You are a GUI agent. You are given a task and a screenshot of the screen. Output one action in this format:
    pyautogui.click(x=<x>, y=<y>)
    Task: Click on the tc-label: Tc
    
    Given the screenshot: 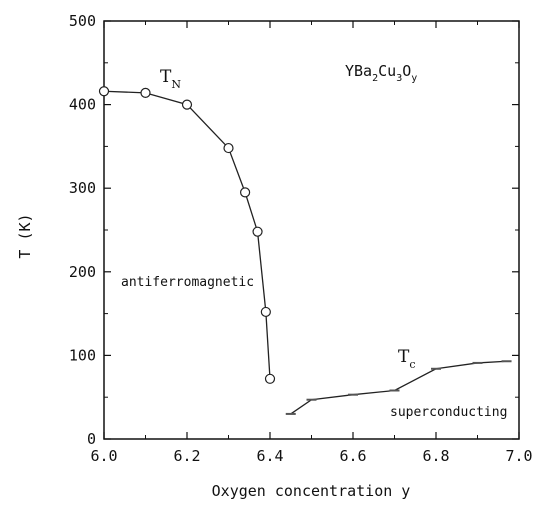 What is the action you would take?
    pyautogui.click(x=407, y=359)
    